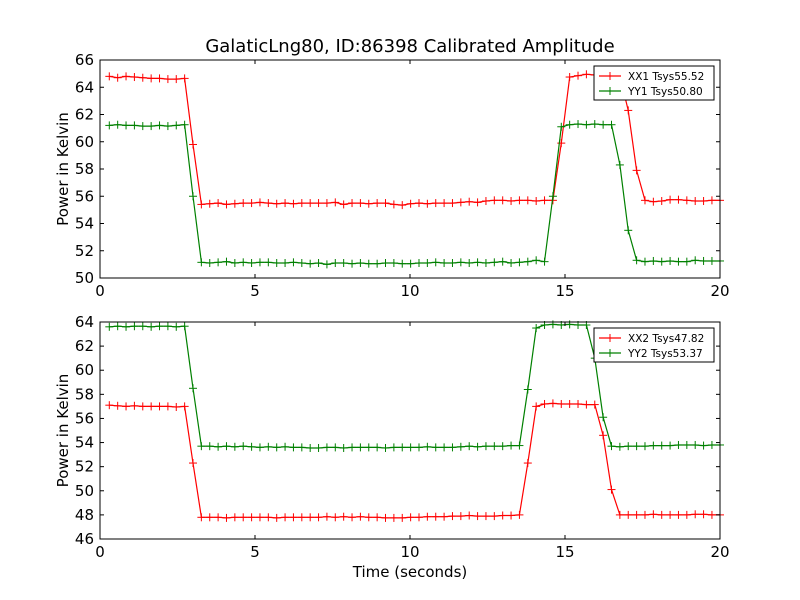 Image resolution: width=800 pixels, height=600 pixels. What do you see at coordinates (63, 169) in the screenshot?
I see `y-axis-label: Power in Kelvin` at bounding box center [63, 169].